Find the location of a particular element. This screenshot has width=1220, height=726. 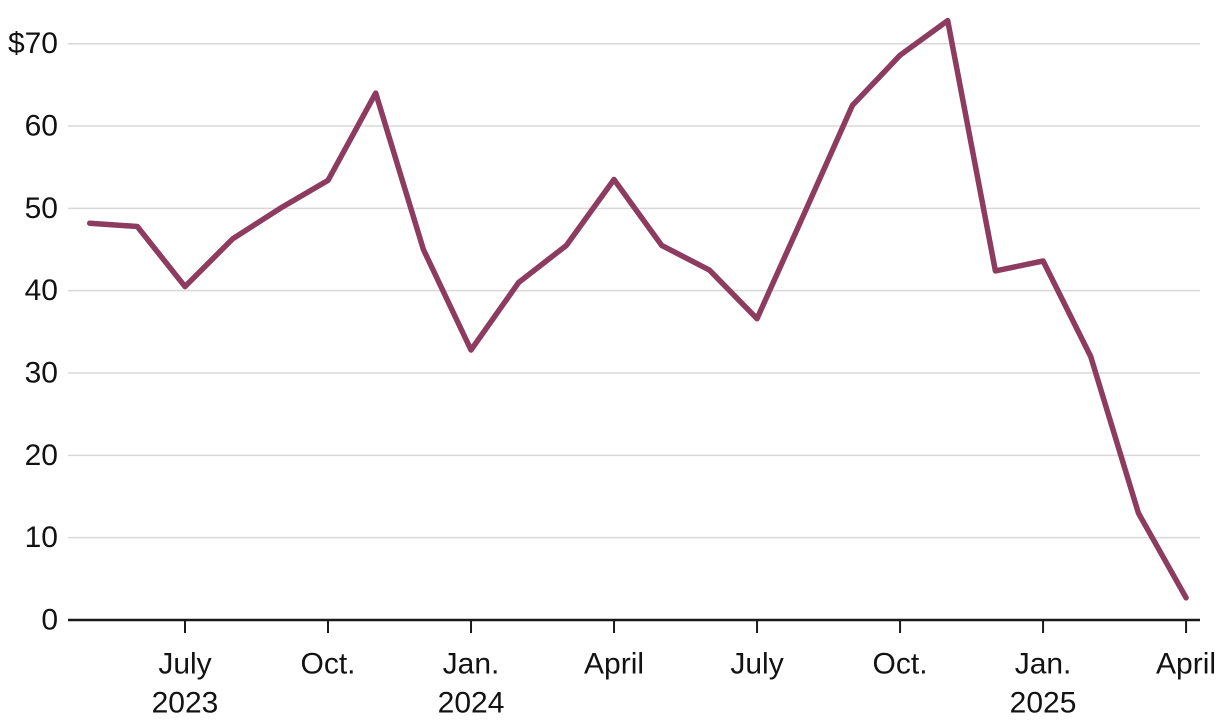

y-tick-label: 20 is located at coordinates (41, 455).